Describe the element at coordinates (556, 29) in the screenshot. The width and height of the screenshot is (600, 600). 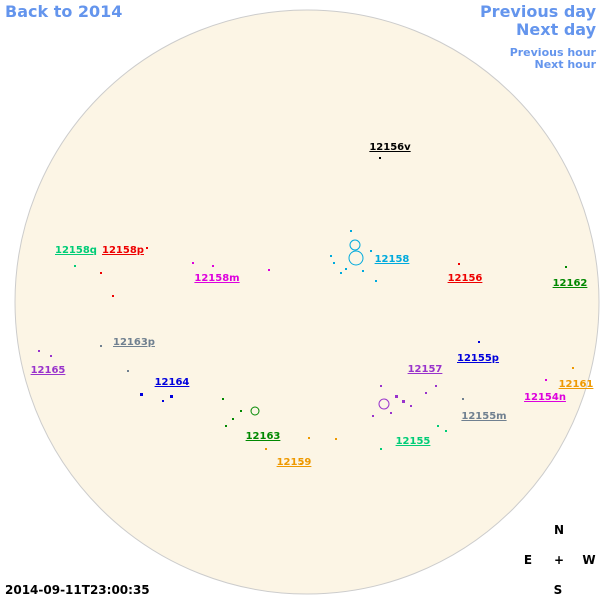
I see `next-day-link: Next day` at that location.